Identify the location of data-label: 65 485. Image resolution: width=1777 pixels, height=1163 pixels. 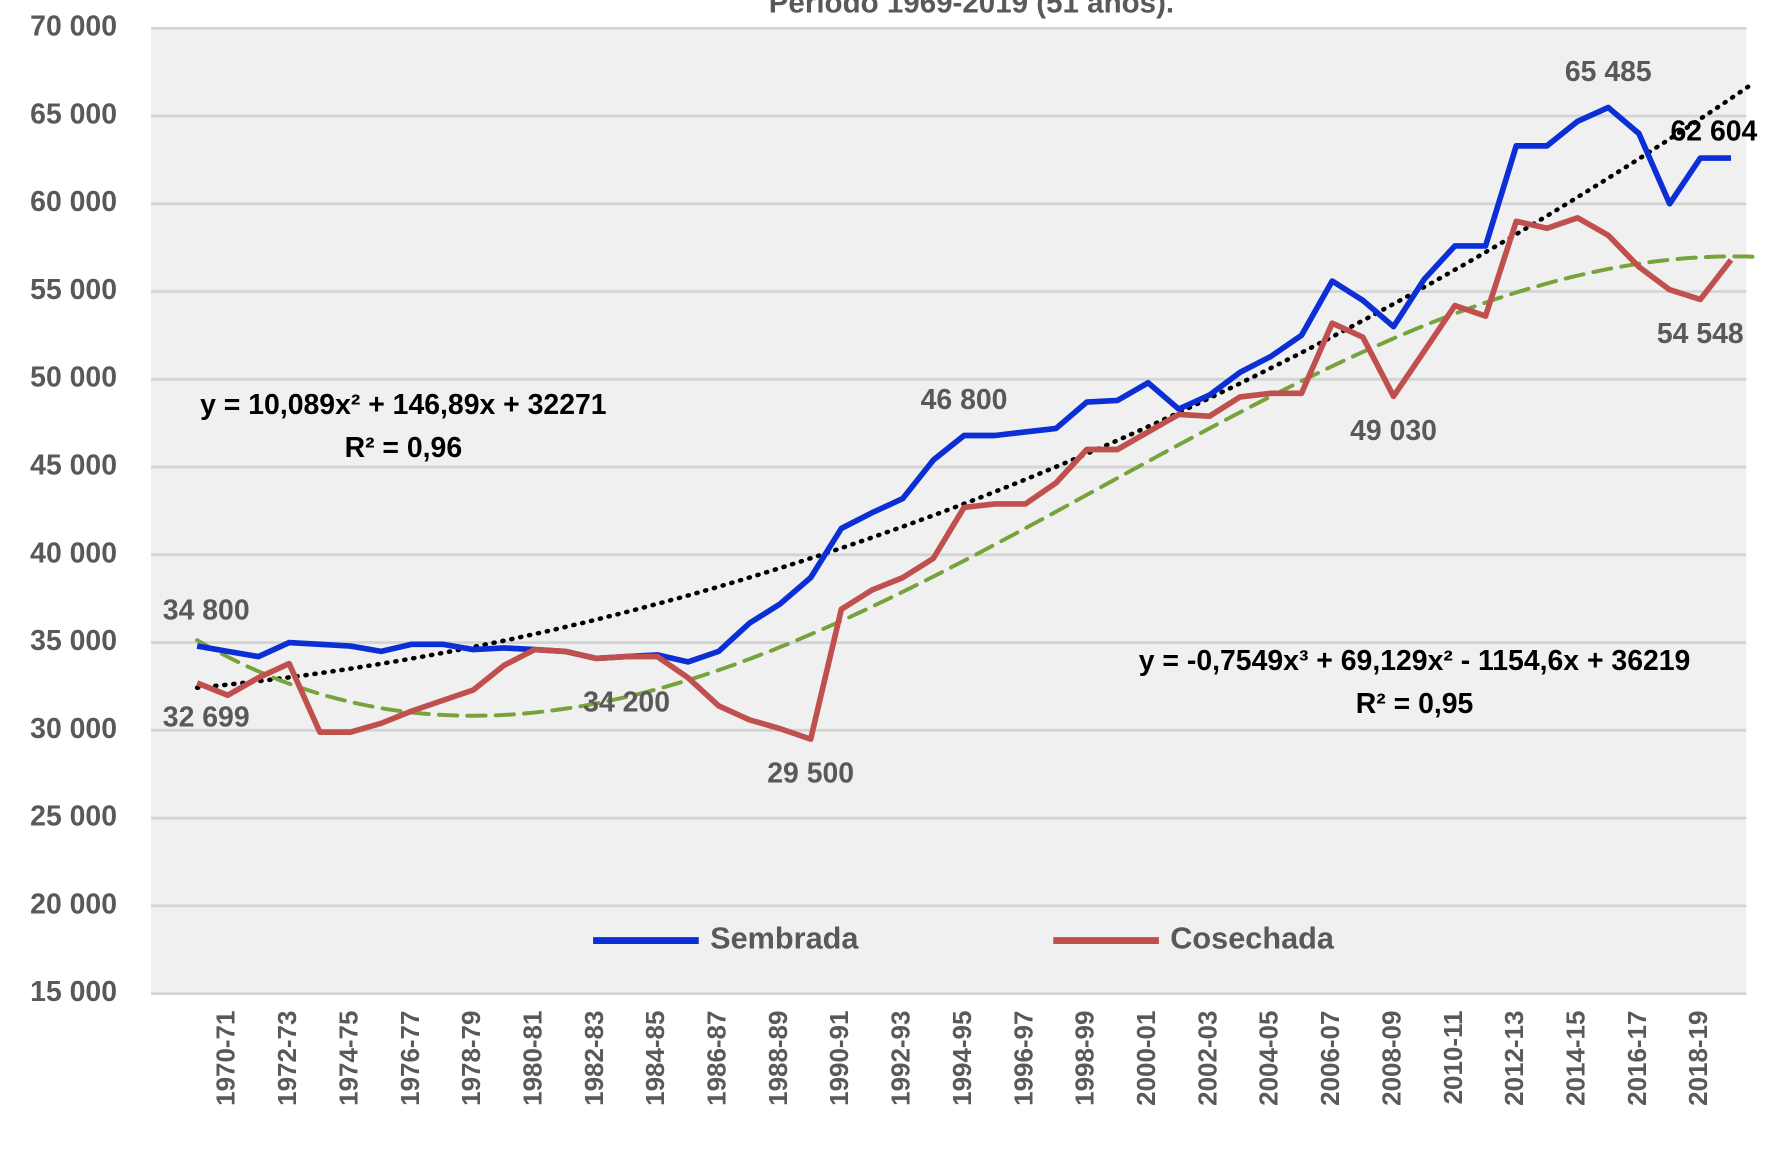
(1608, 71).